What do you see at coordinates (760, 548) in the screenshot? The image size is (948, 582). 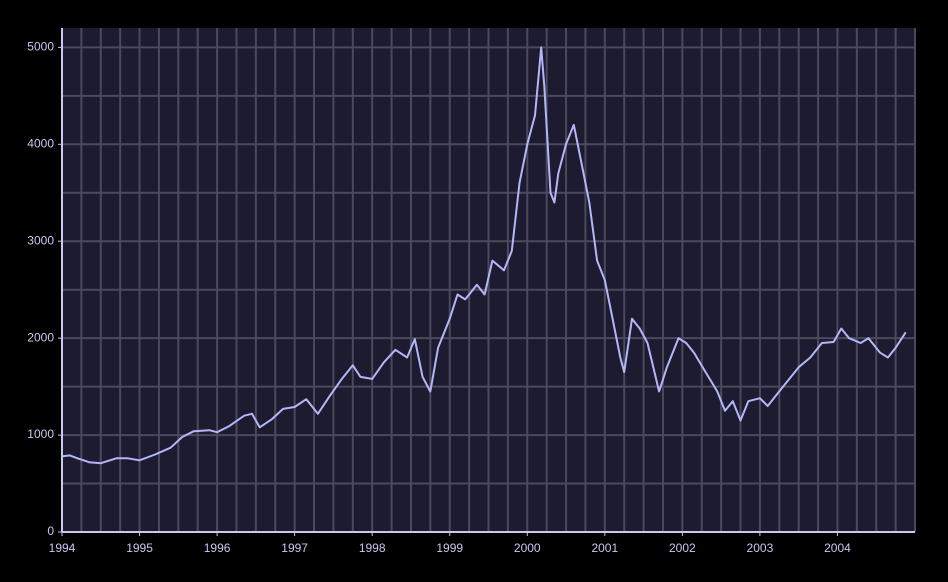 I see `x-tick-label: 2003` at bounding box center [760, 548].